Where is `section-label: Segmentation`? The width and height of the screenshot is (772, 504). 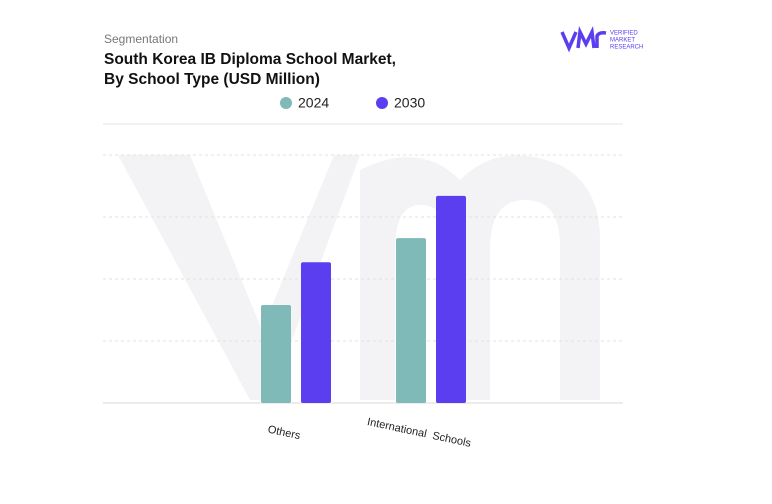 section-label: Segmentation is located at coordinates (141, 39).